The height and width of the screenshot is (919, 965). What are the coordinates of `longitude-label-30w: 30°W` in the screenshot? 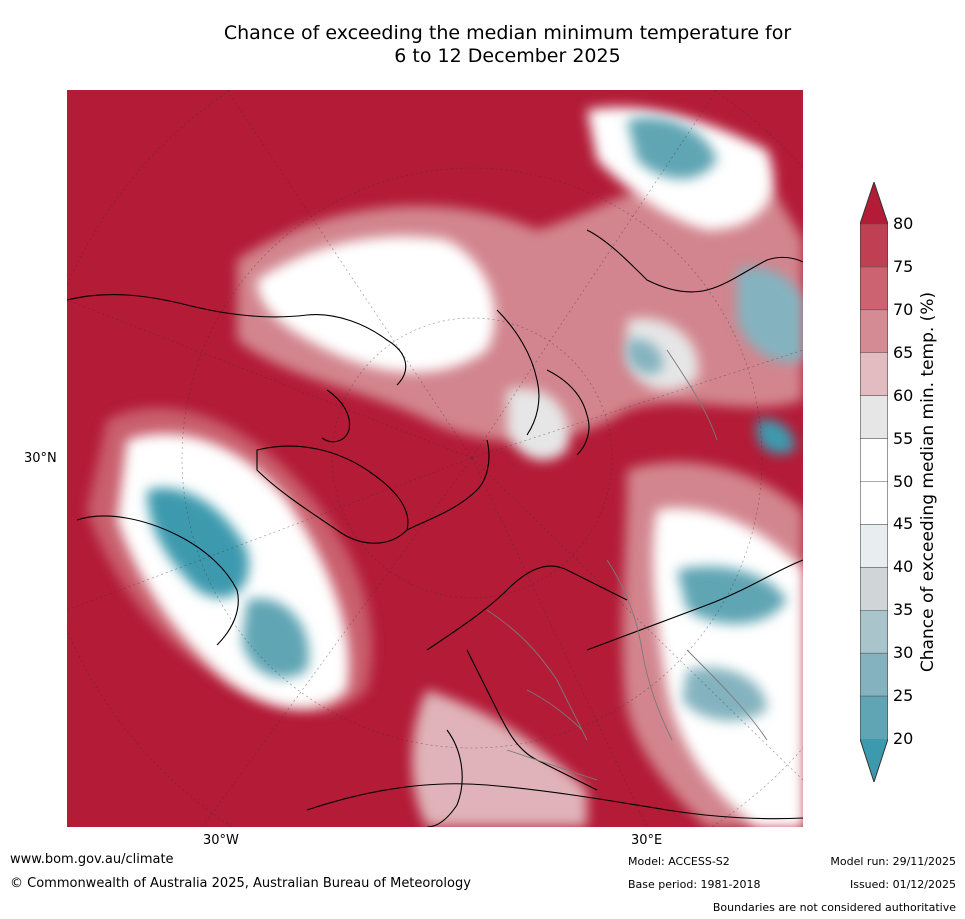 It's located at (221, 840).